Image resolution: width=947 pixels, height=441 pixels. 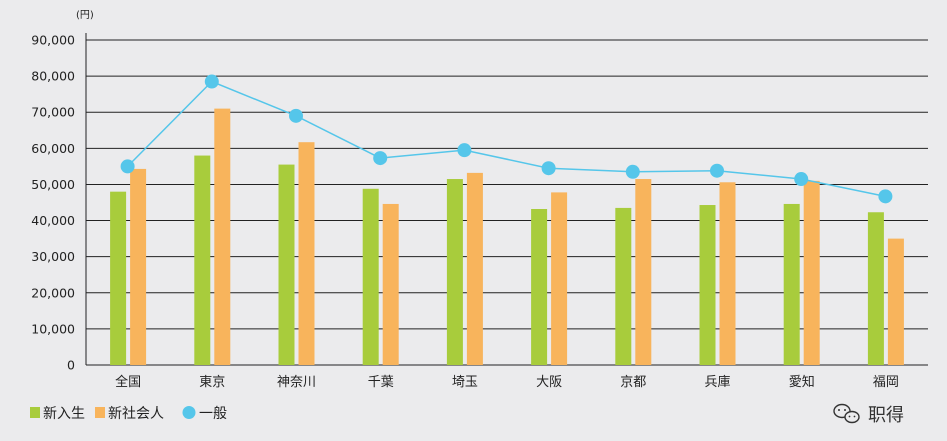 I want to click on watermark: 职得, so click(x=868, y=414).